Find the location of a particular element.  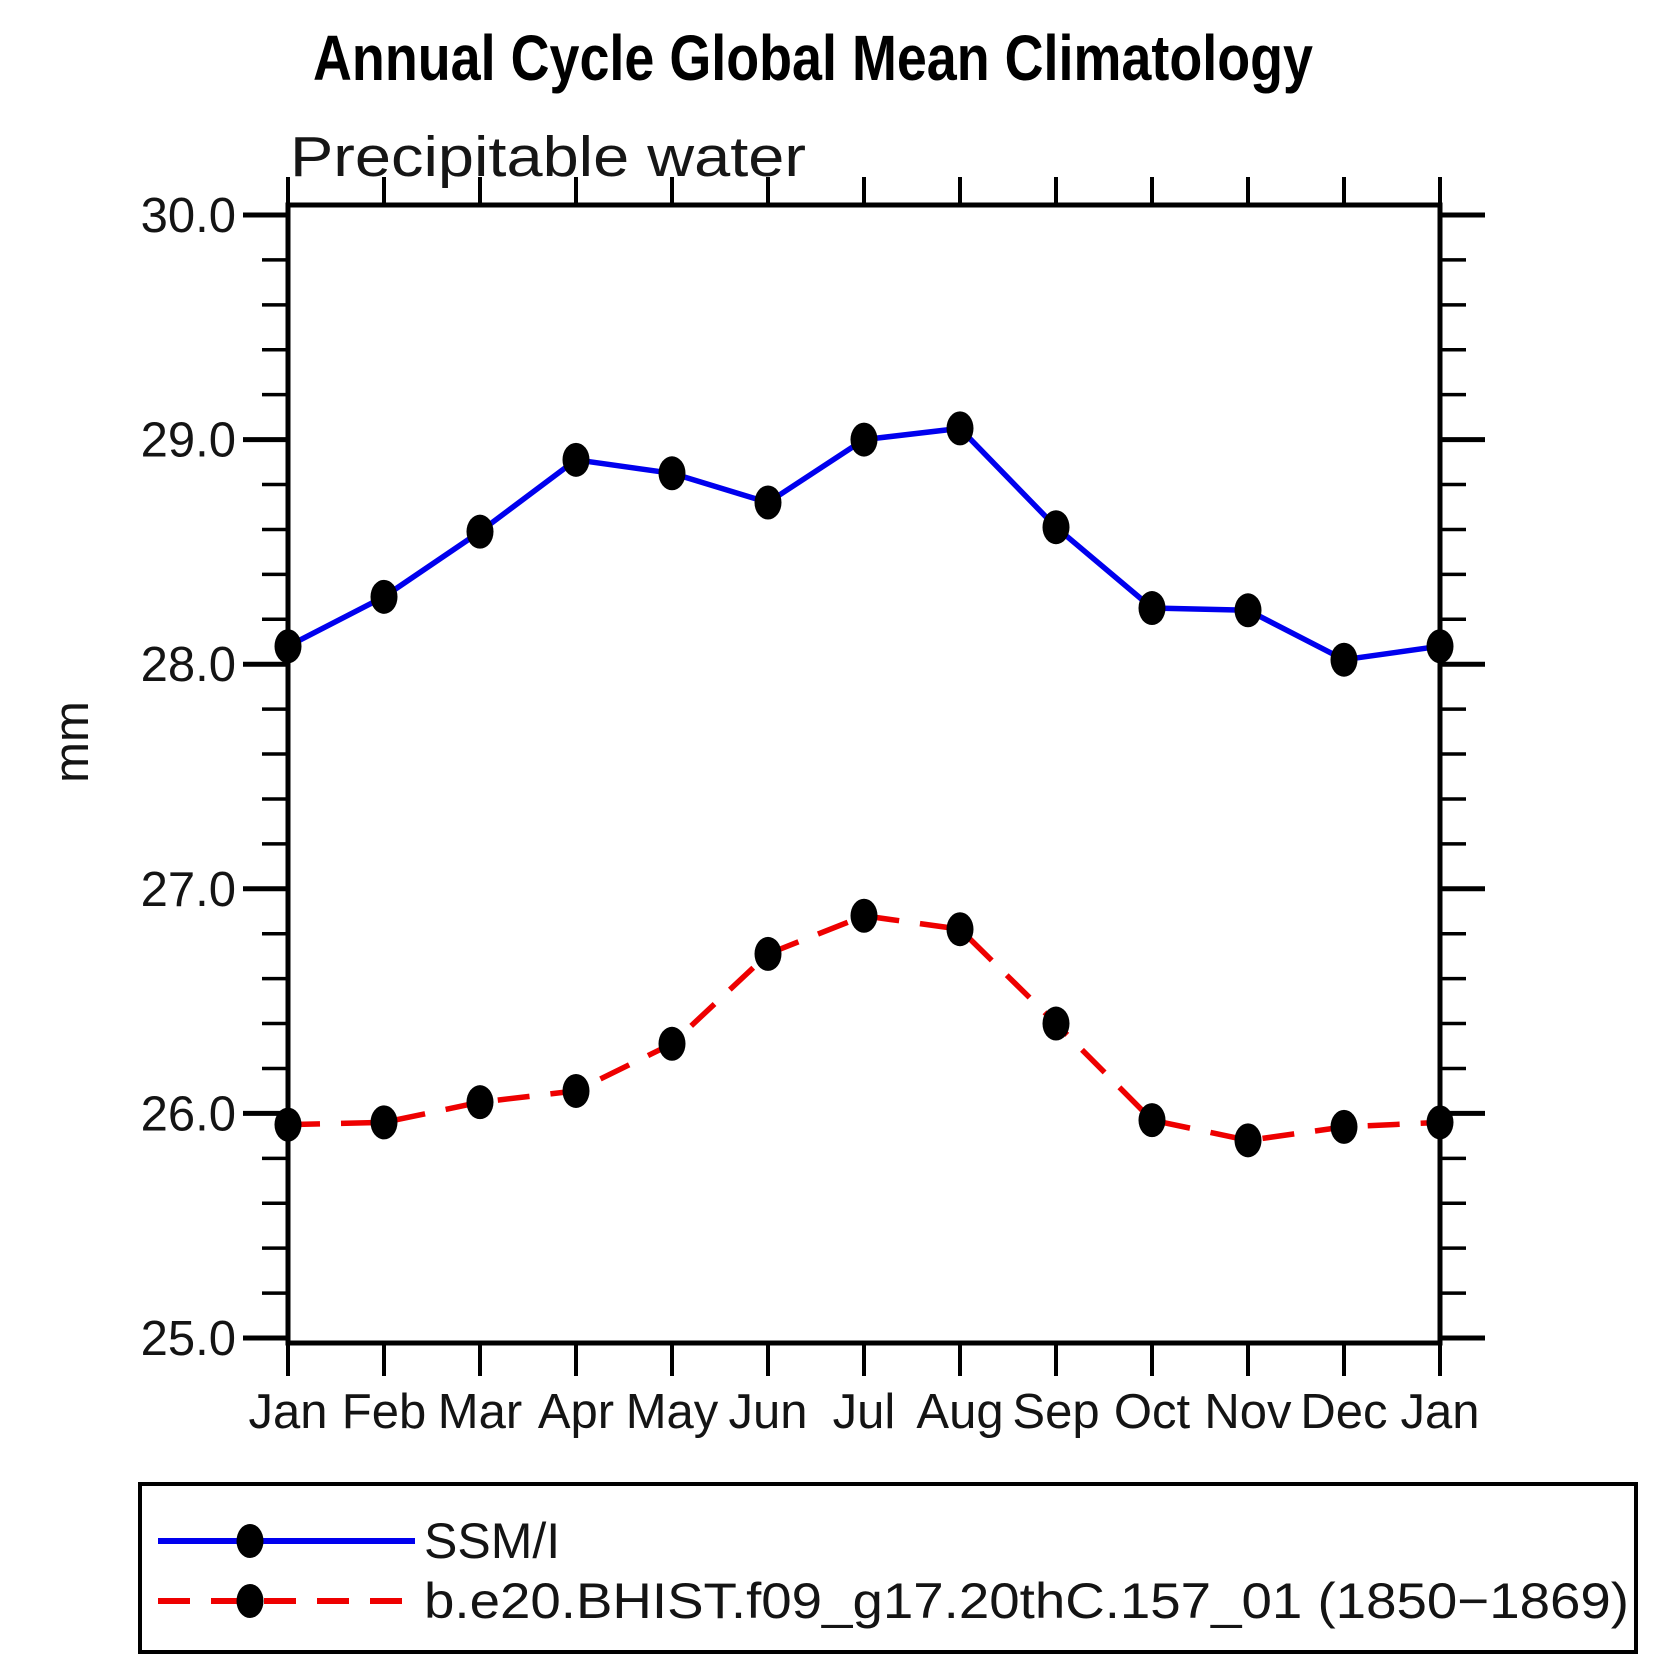

legend-box is located at coordinates (888, 1568).